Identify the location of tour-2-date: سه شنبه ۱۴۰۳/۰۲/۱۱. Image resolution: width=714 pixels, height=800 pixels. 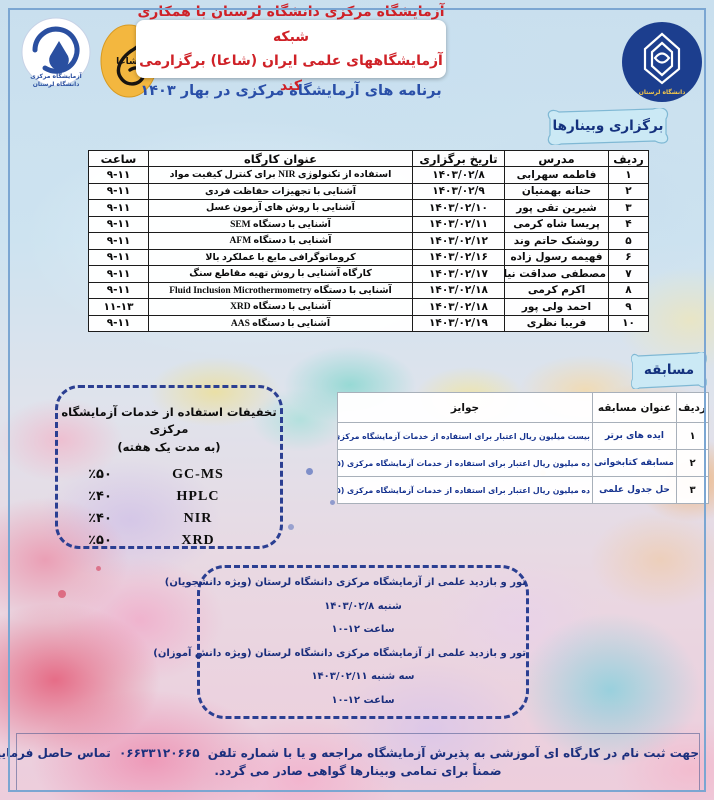
(363, 676).